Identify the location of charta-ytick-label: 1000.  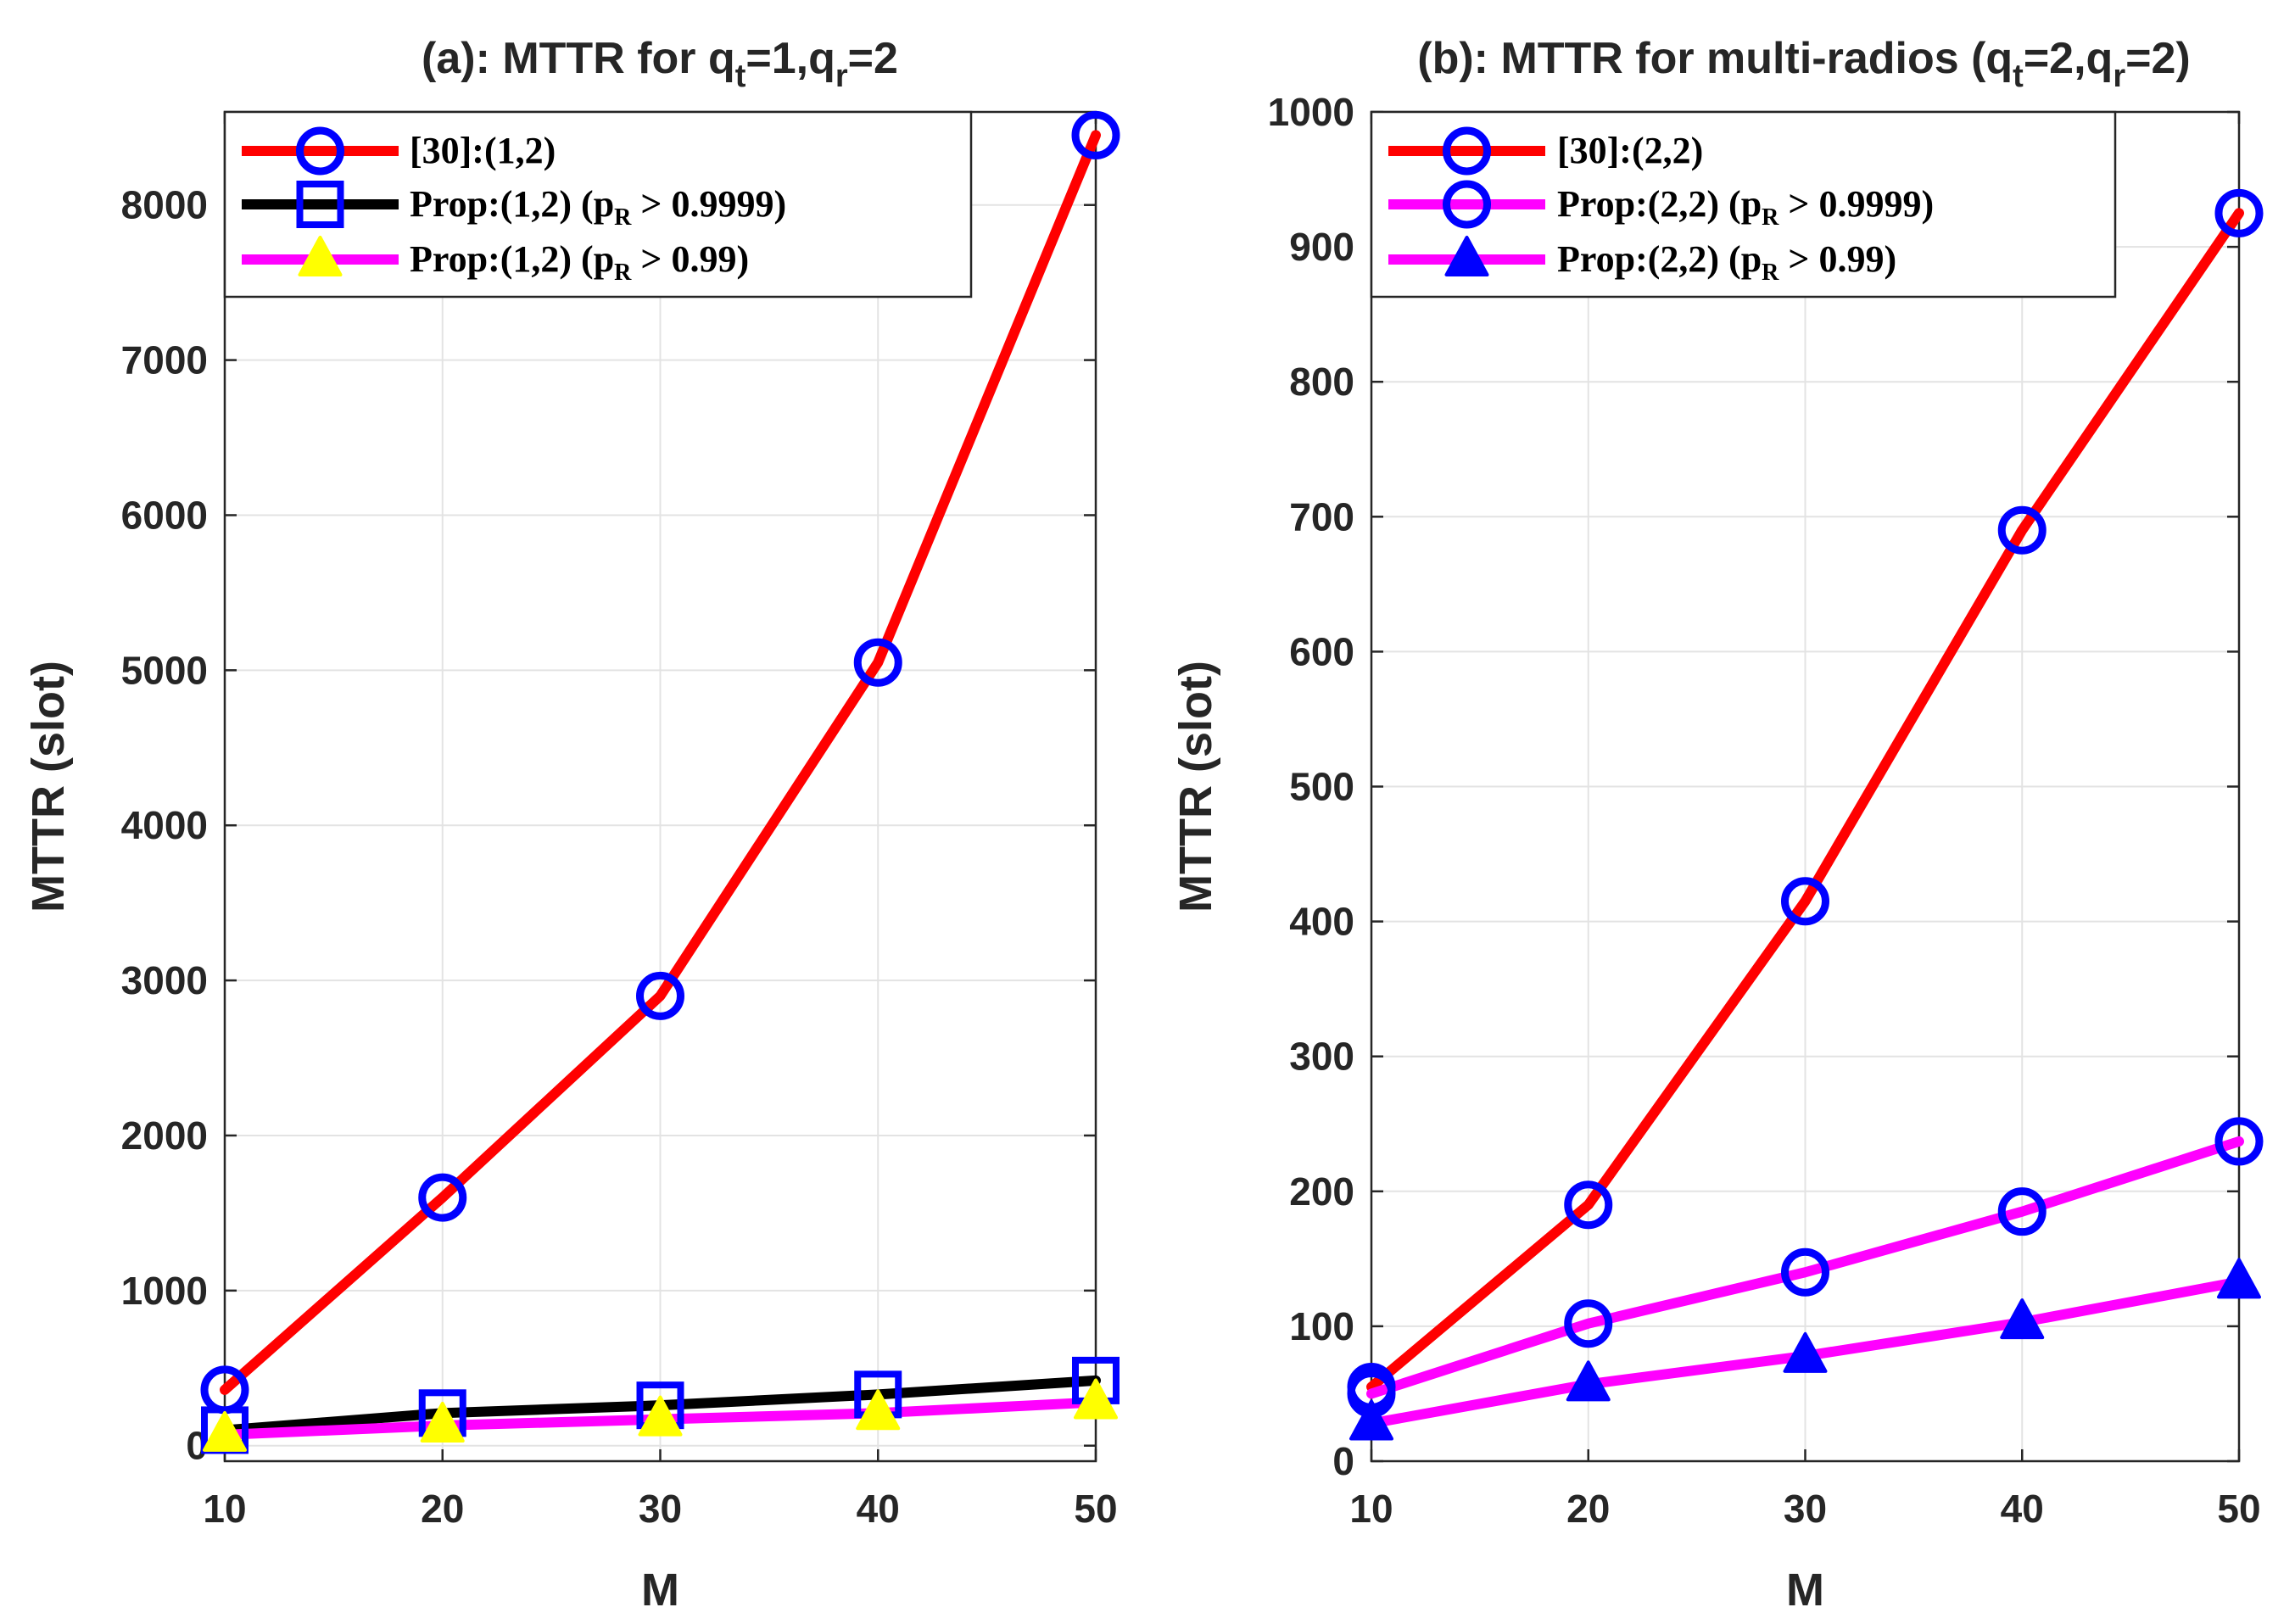
(165, 1291).